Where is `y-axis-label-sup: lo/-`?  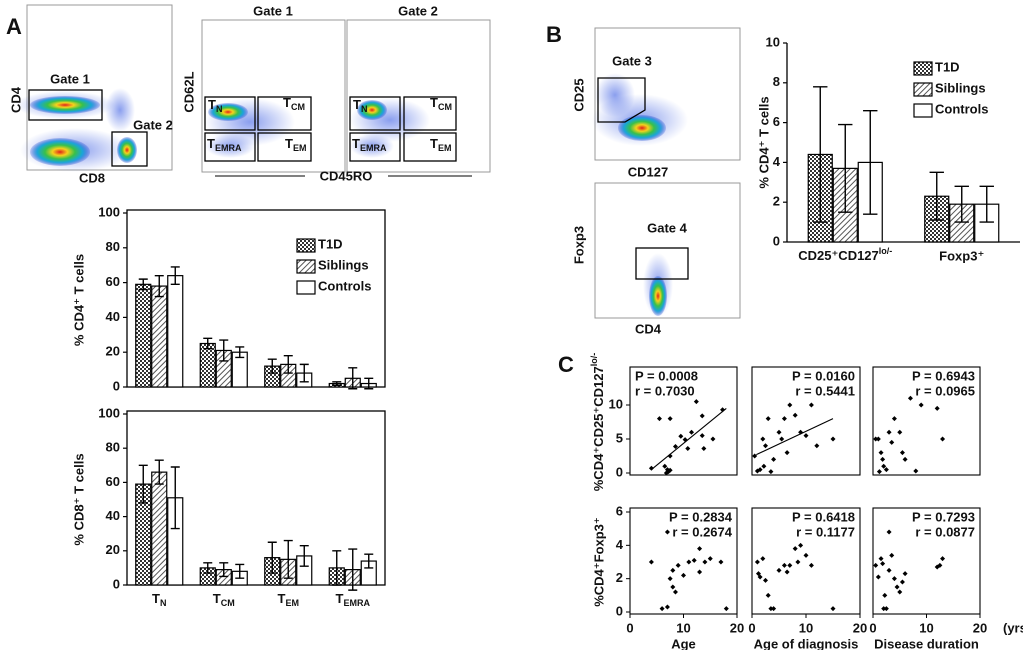
y-axis-label-sup: lo/- is located at coordinates (594, 360).